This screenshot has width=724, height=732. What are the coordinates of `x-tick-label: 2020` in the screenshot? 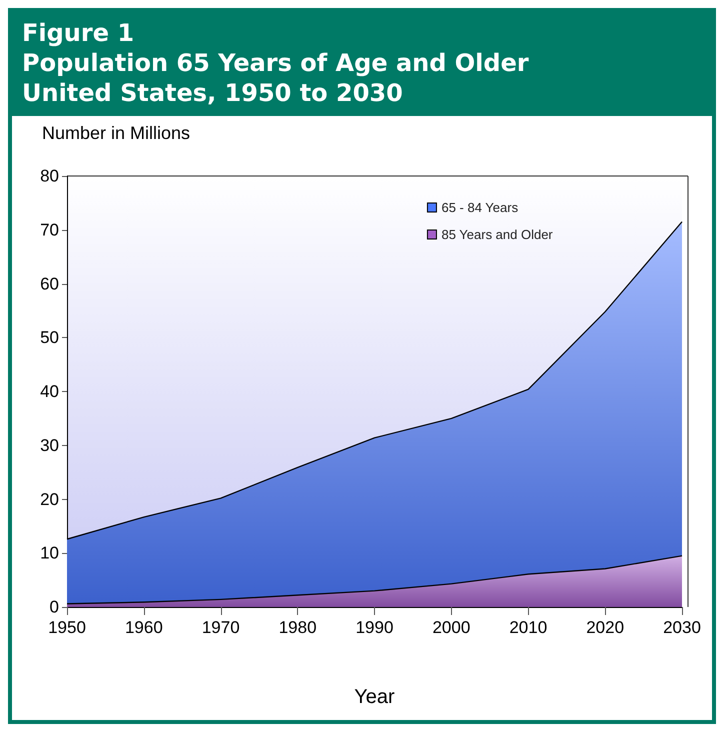 It's located at (605, 627).